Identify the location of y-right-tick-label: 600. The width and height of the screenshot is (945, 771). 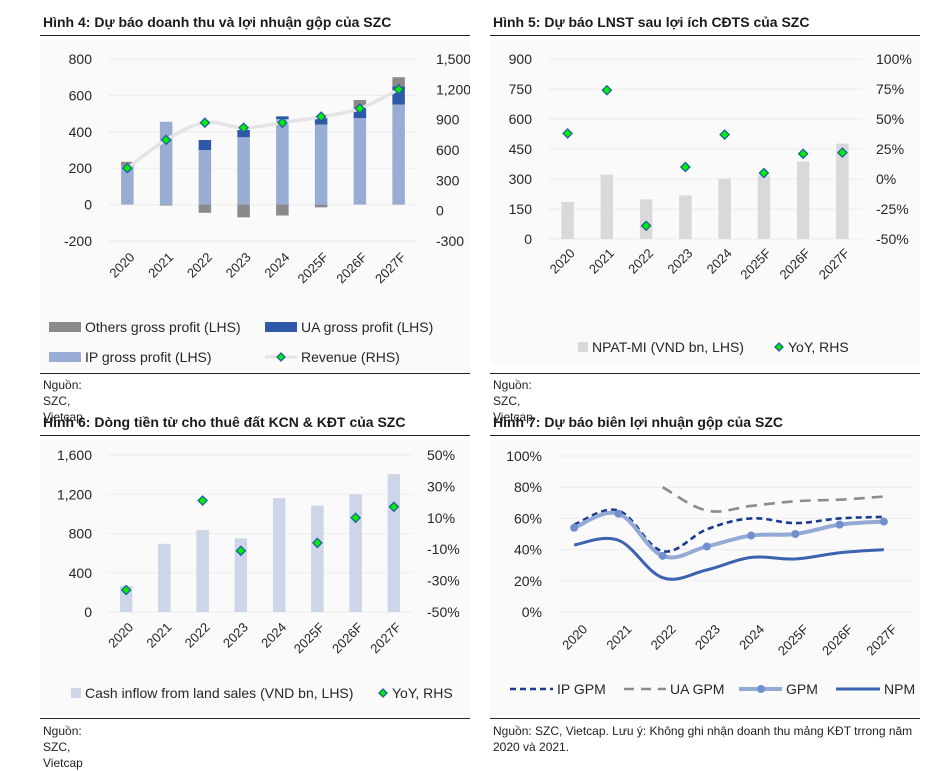
(448, 150).